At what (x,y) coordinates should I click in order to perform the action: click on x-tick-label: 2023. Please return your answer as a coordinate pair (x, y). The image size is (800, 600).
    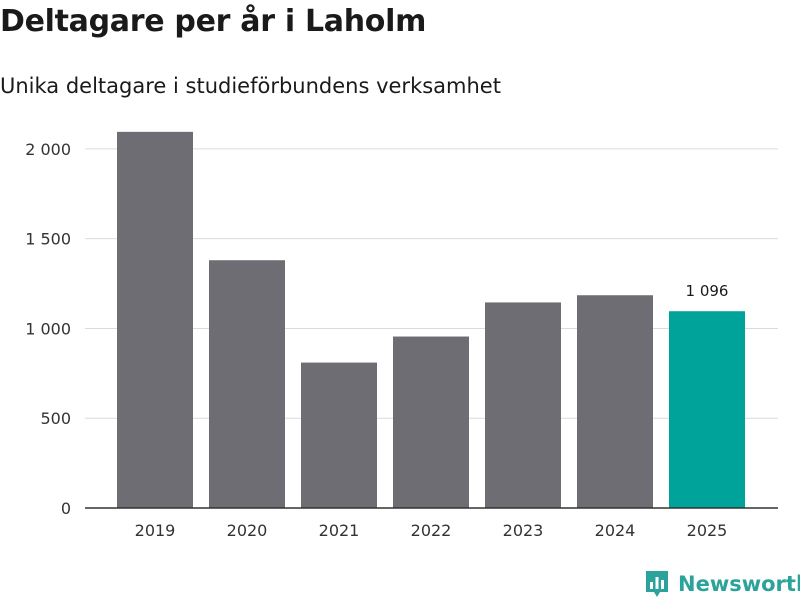
    Looking at the image, I should click on (523, 530).